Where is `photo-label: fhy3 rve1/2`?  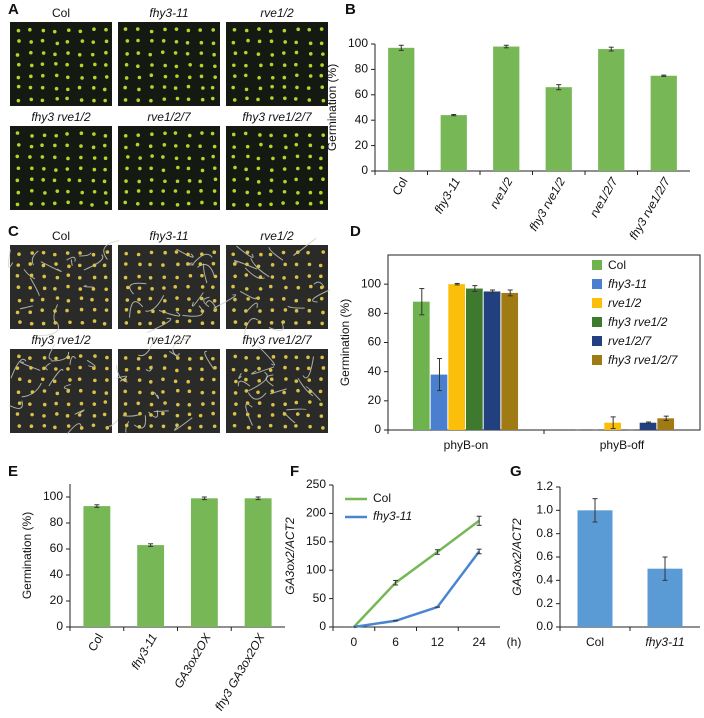 photo-label: fhy3 rve1/2 is located at coordinates (61, 340).